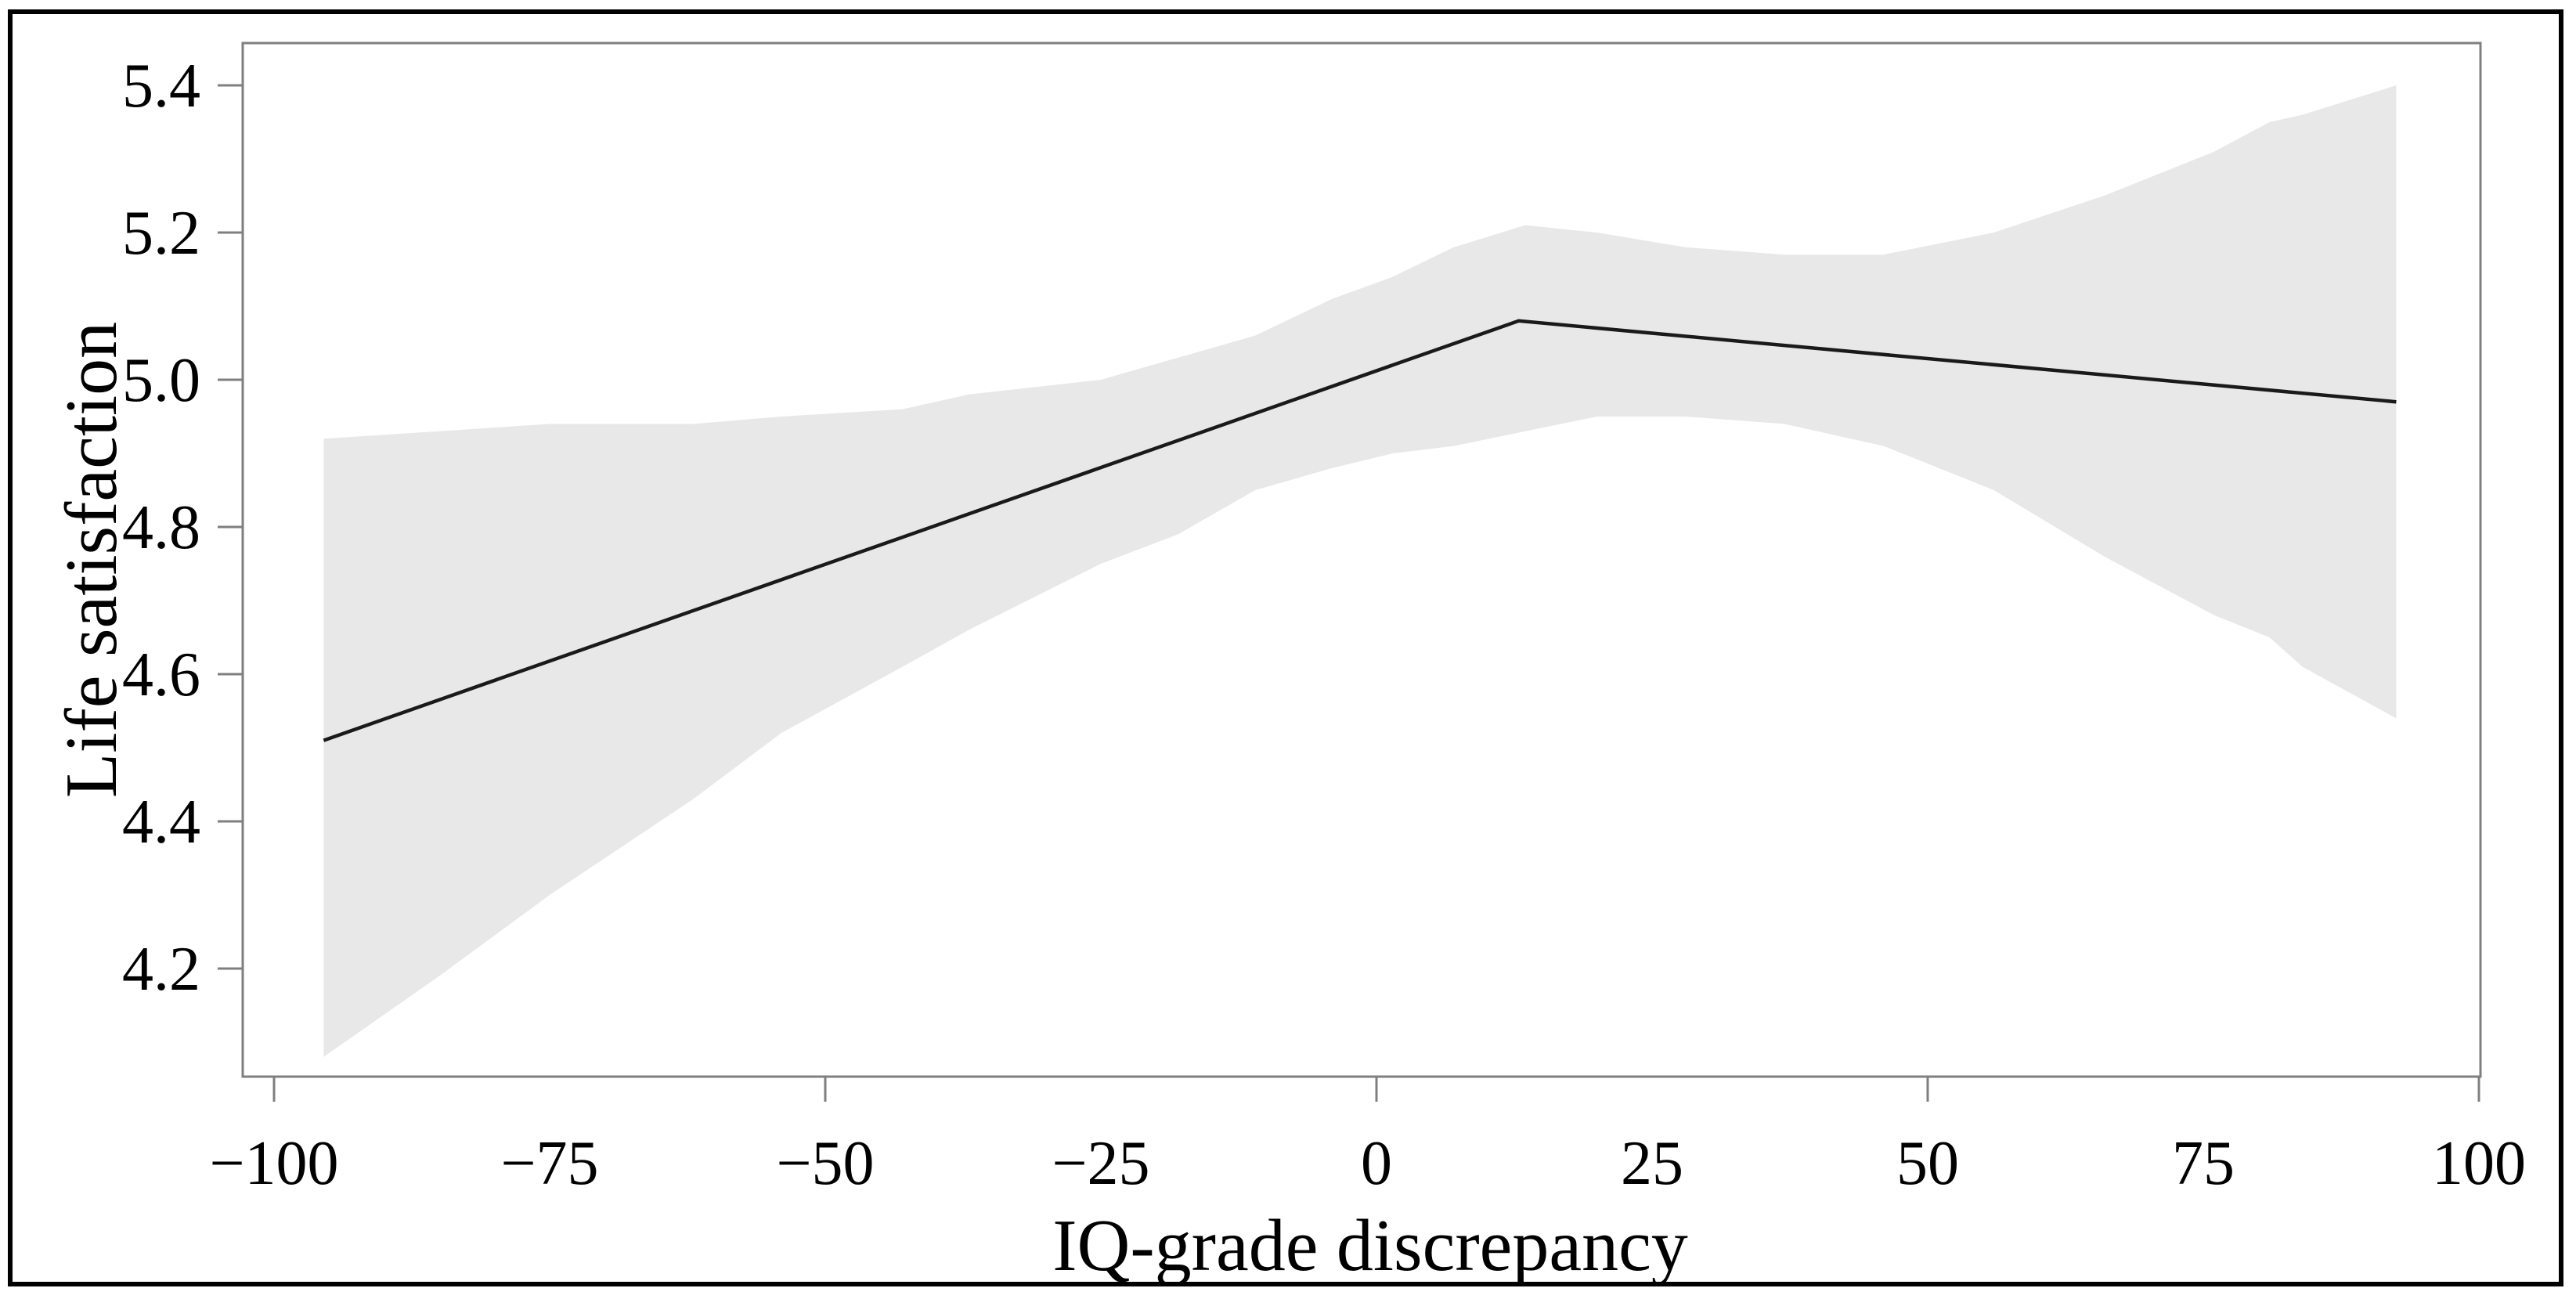 This screenshot has height=1299, width=2576. What do you see at coordinates (1100, 1164) in the screenshot?
I see `x-tick-label: −25` at bounding box center [1100, 1164].